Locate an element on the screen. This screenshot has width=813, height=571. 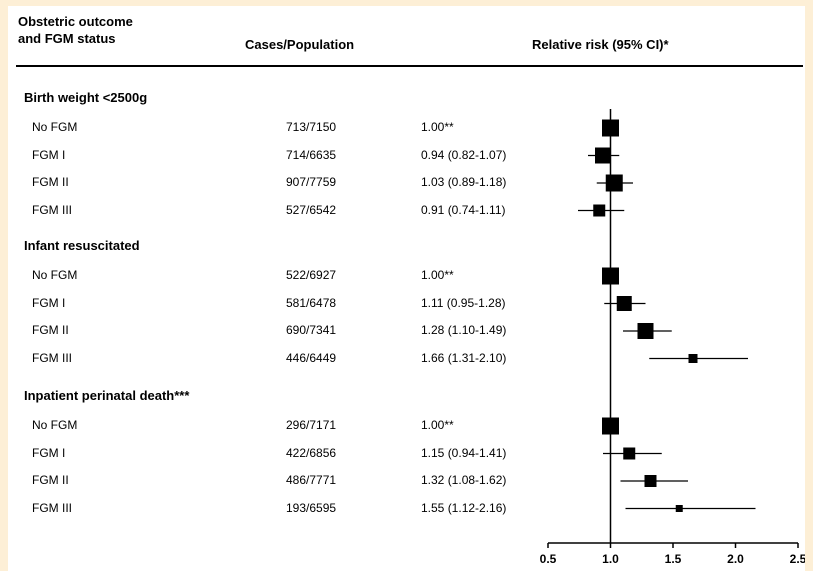
row-cases: 486/7771 is located at coordinates (311, 480).